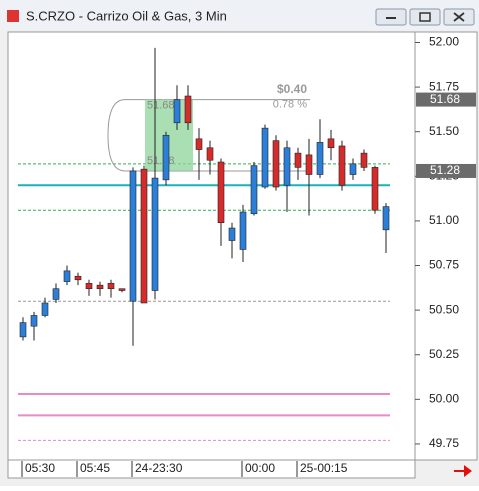 The image size is (479, 491). I want to click on range-change: $0.40, so click(292, 89).